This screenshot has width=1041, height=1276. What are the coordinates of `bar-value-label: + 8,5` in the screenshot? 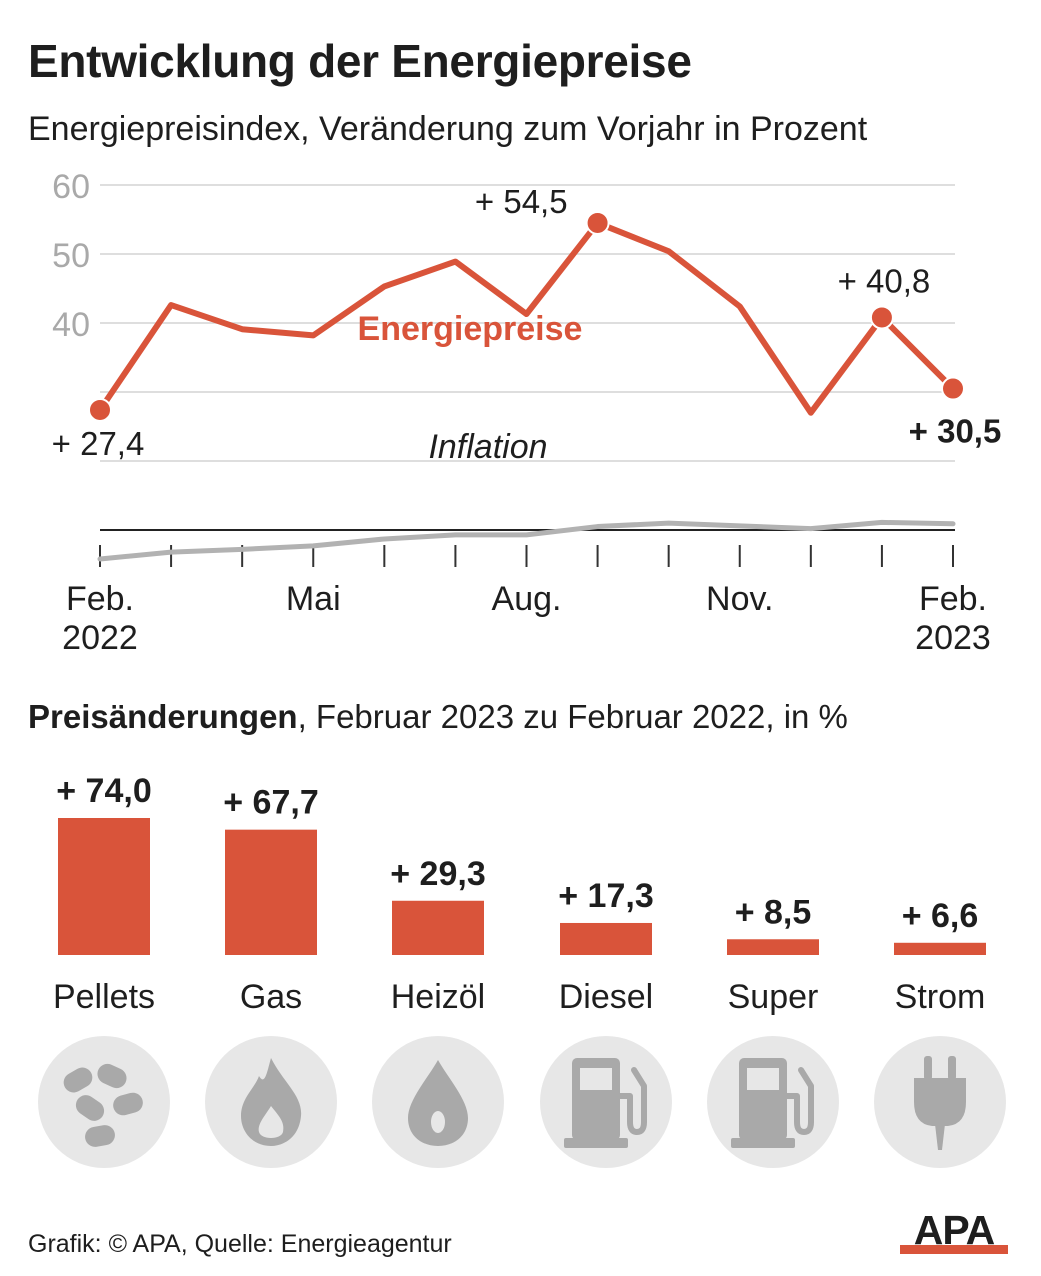 It's located at (773, 912).